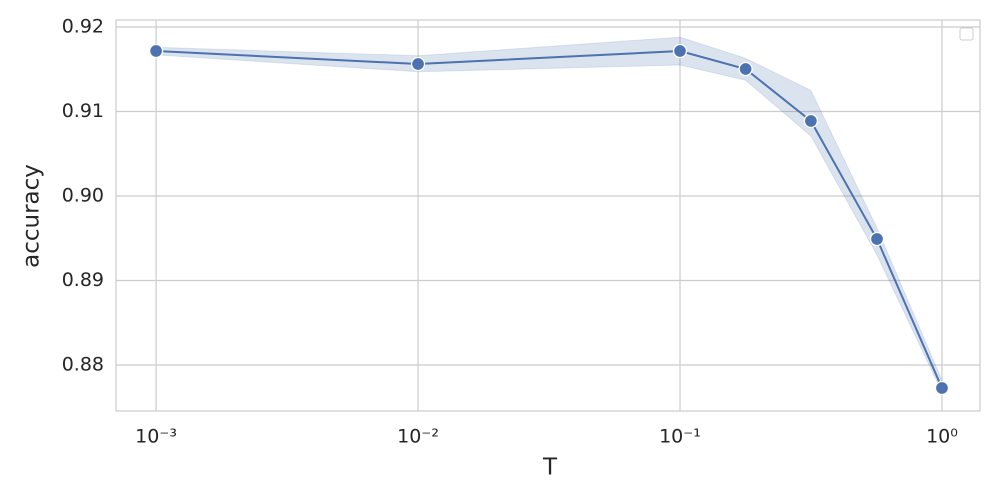 Image resolution: width=1000 pixels, height=500 pixels. I want to click on x-axis-label: T, so click(550, 468).